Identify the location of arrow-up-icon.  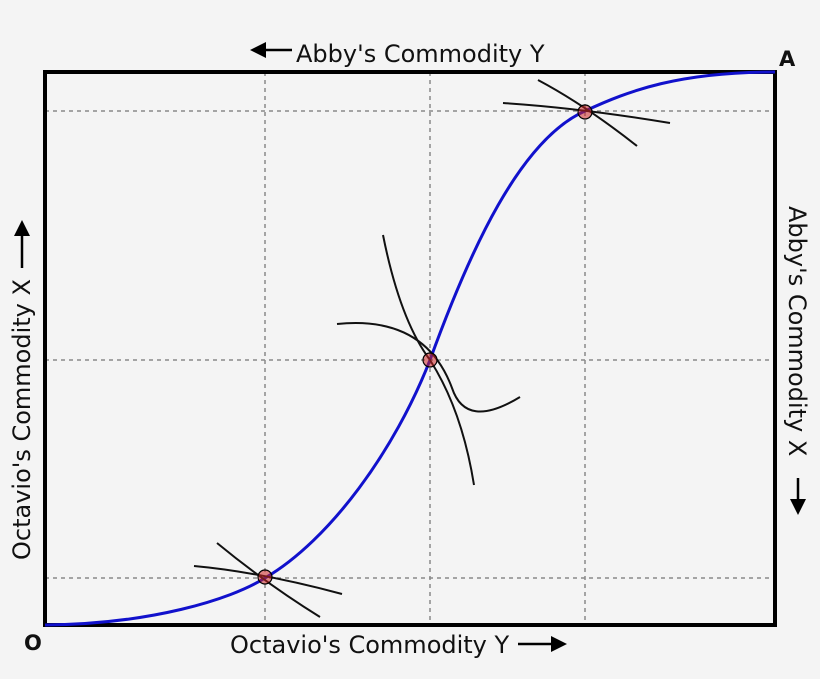
(22, 244).